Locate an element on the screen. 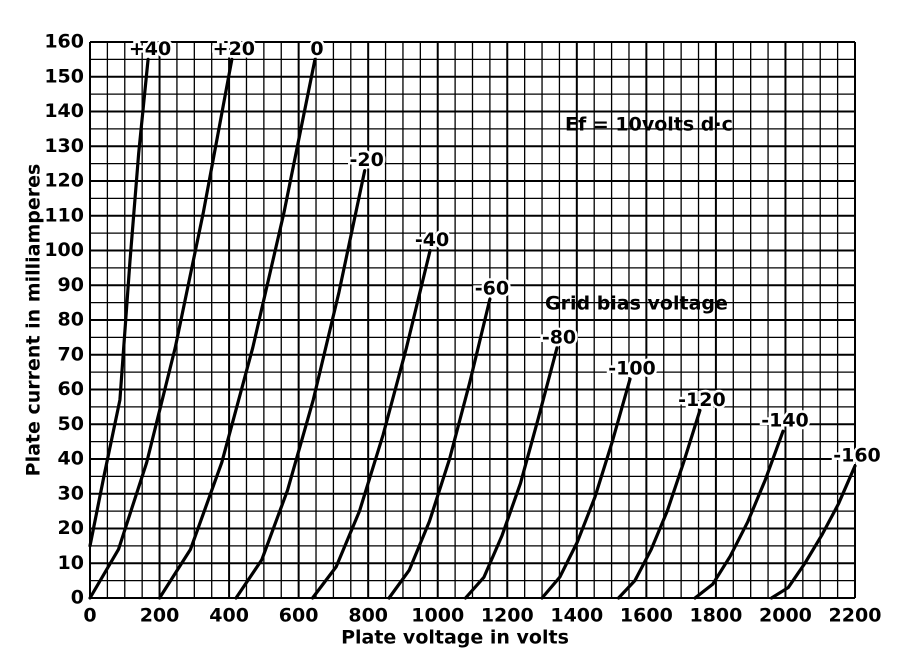 The width and height of the screenshot is (912, 653). series-label: -40 is located at coordinates (432, 240).